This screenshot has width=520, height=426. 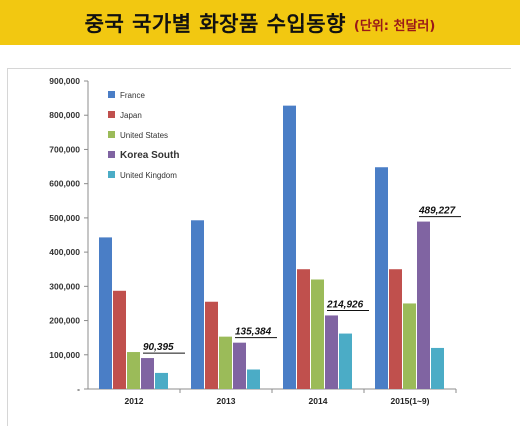 I want to click on title-banner: 중국 국가별 화장품 수입동향 (단위: 천달러), so click(x=260, y=22).